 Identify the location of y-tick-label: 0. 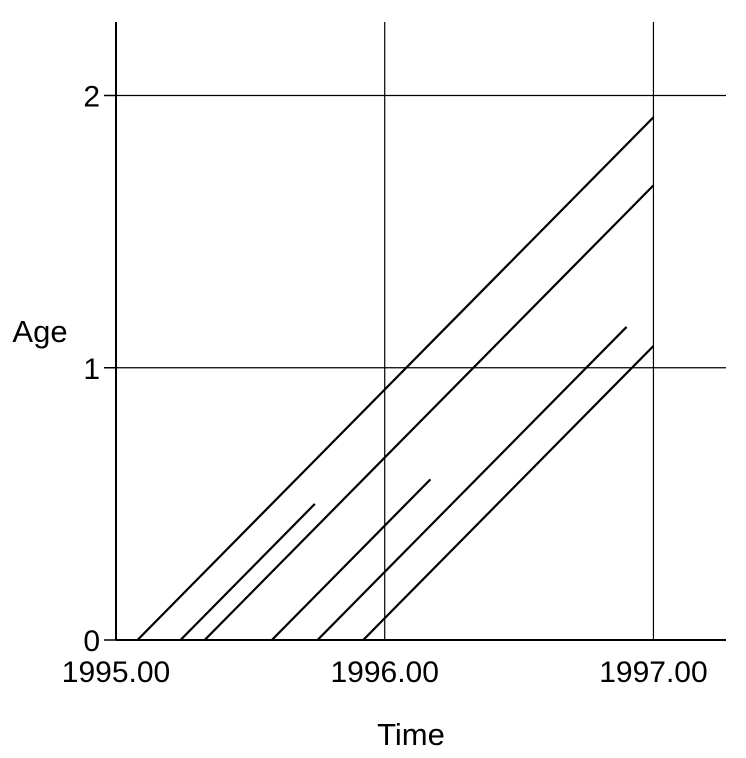
(91, 641).